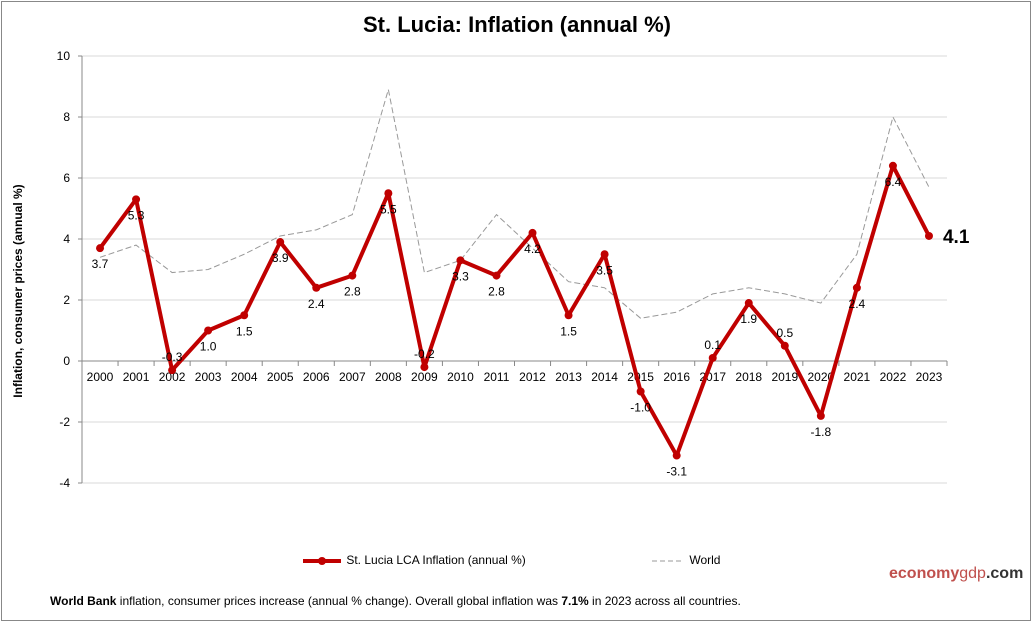  I want to click on data-label: -1.0, so click(640, 408).